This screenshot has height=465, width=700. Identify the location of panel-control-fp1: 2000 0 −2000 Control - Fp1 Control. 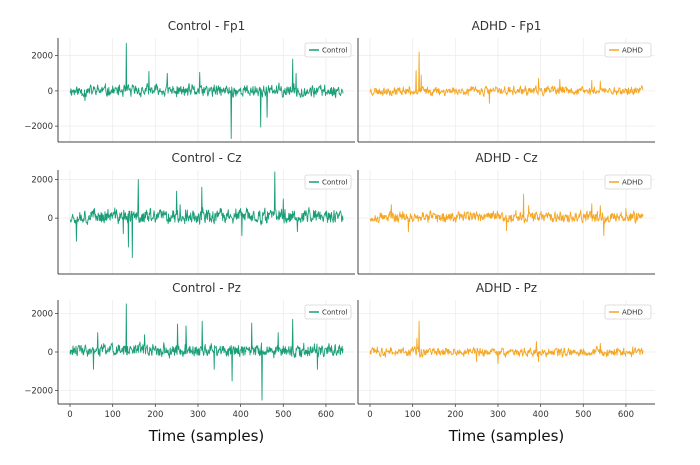
(189, 81).